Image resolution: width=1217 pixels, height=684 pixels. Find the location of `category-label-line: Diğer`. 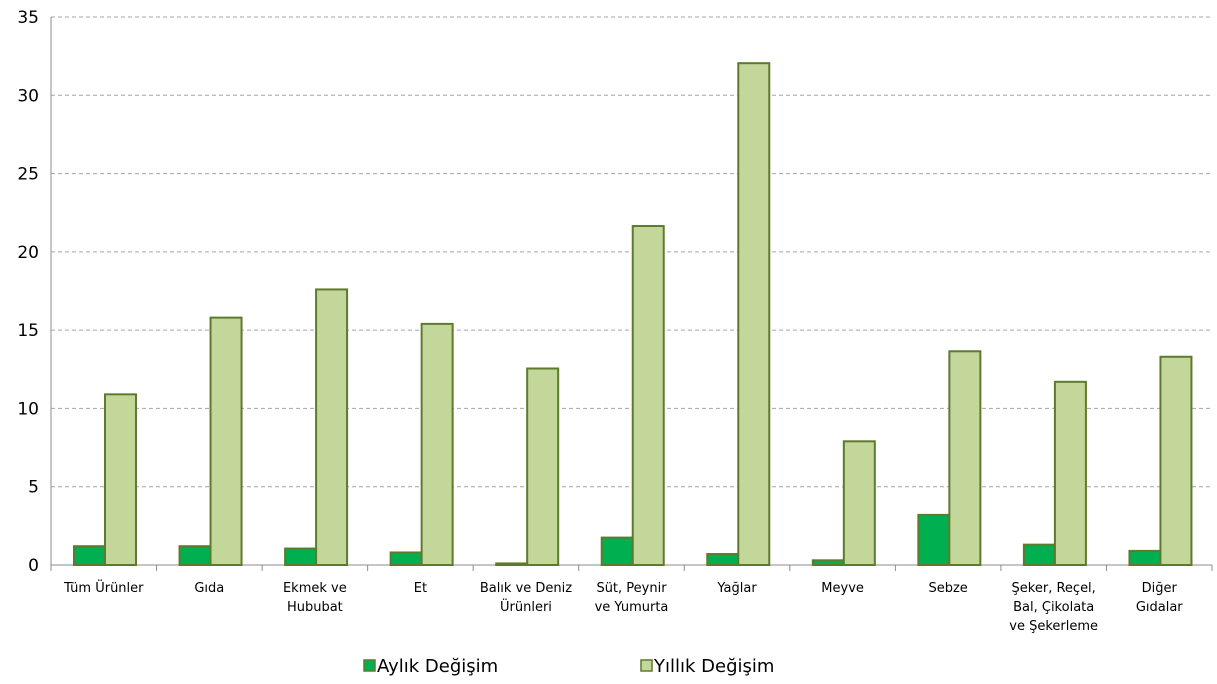

category-label-line: Diğer is located at coordinates (1160, 588).